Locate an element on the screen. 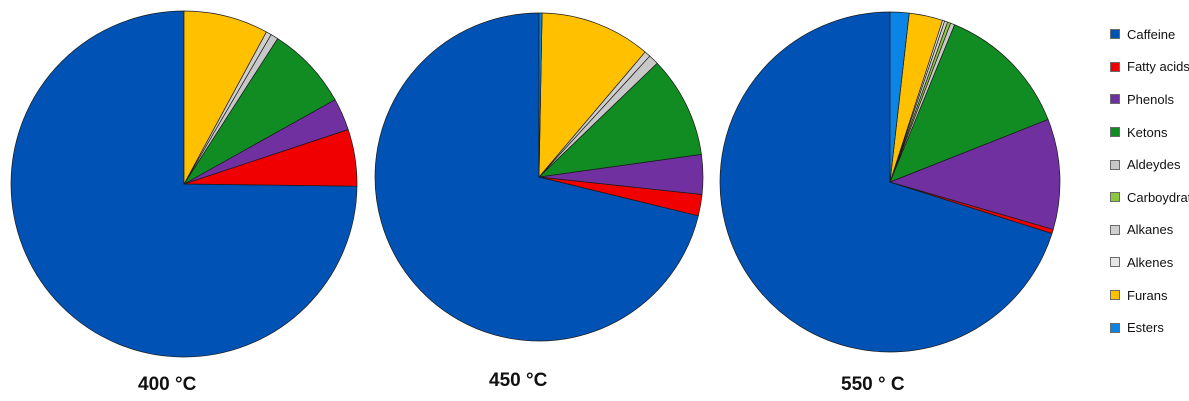  legend-item-caffeine: Caffeine is located at coordinates (1149, 34).